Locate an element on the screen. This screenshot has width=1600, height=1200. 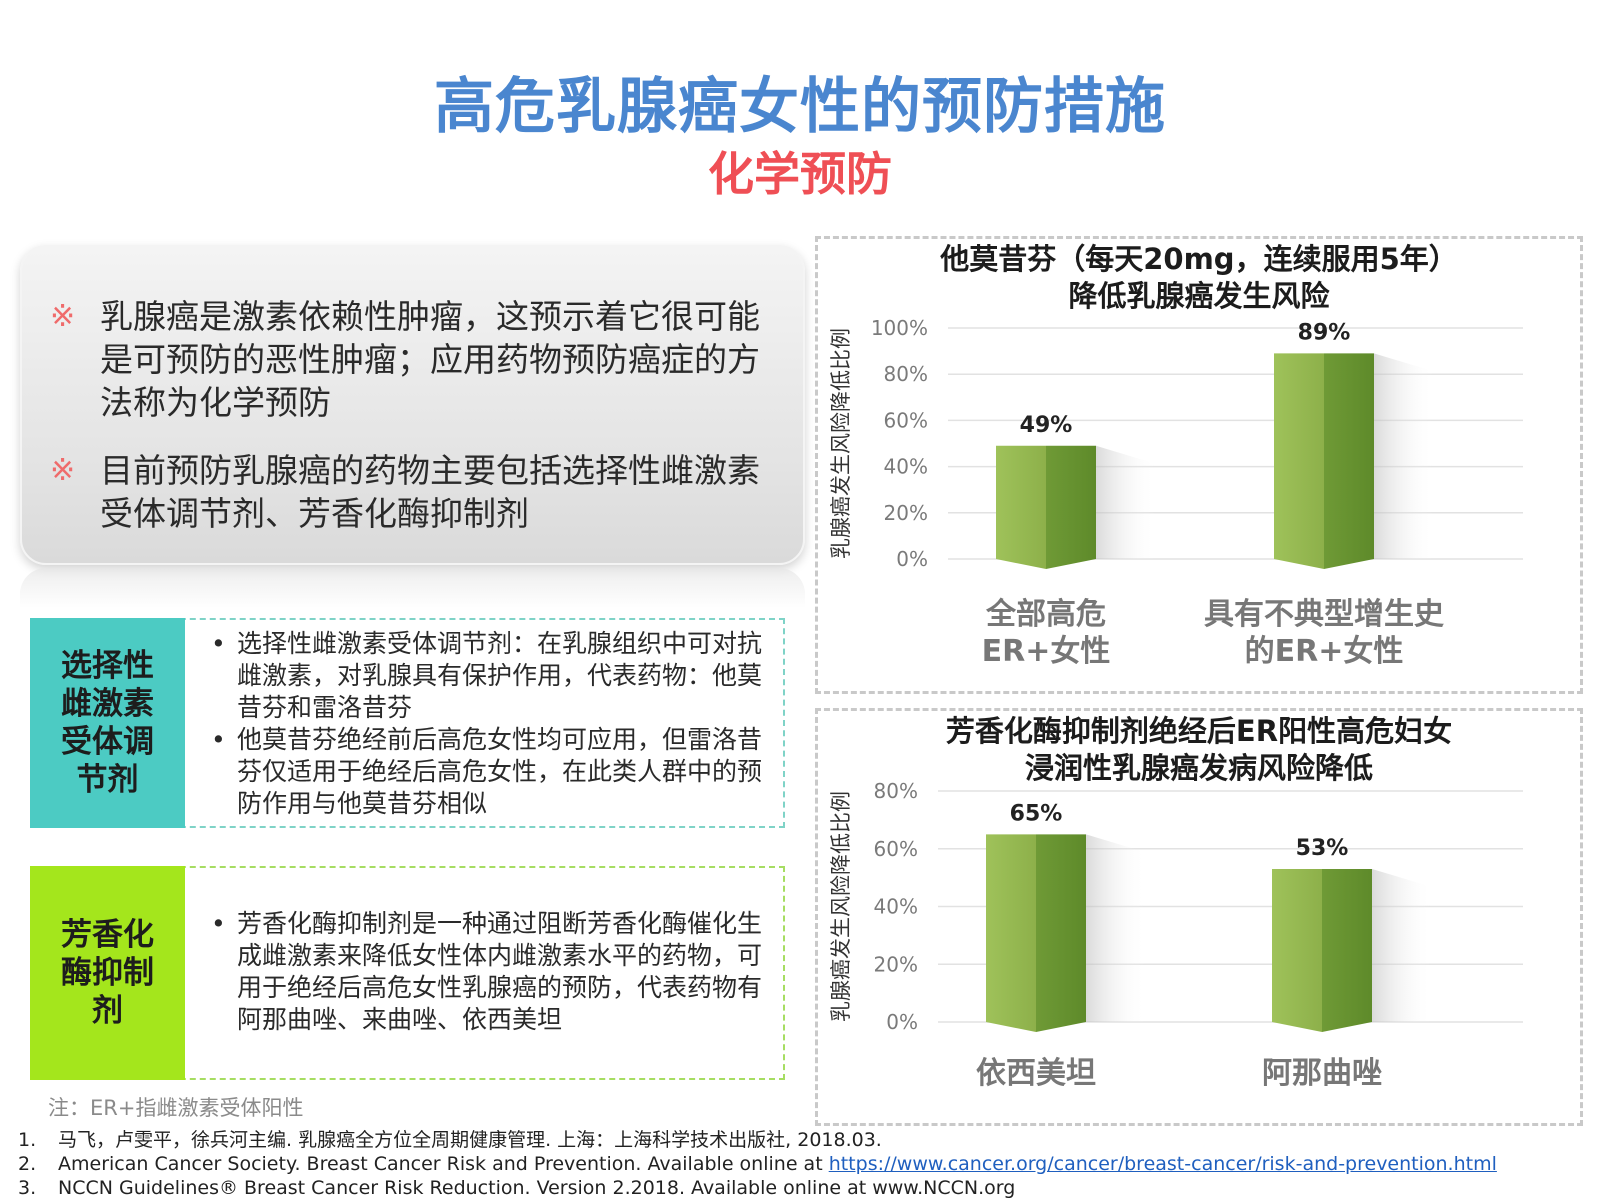
data-label: 89% is located at coordinates (1324, 332).